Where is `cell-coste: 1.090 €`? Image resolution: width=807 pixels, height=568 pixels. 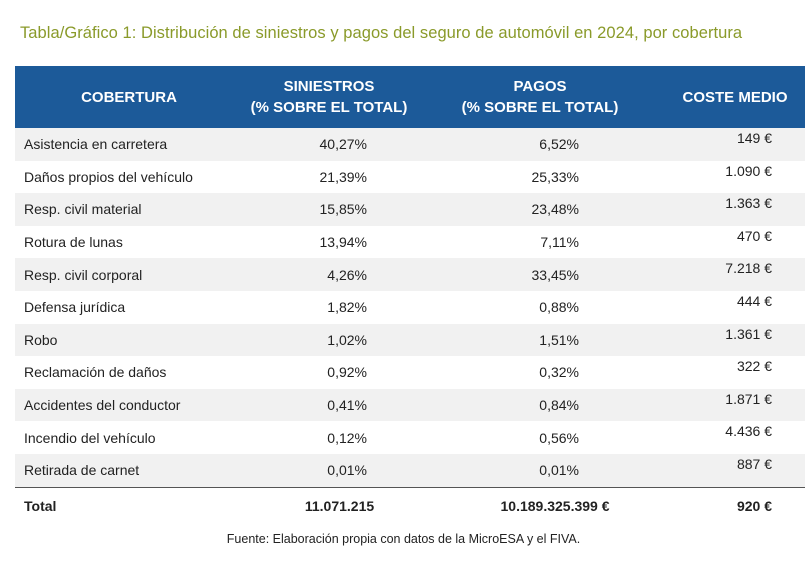
cell-coste: 1.090 € is located at coordinates (748, 170).